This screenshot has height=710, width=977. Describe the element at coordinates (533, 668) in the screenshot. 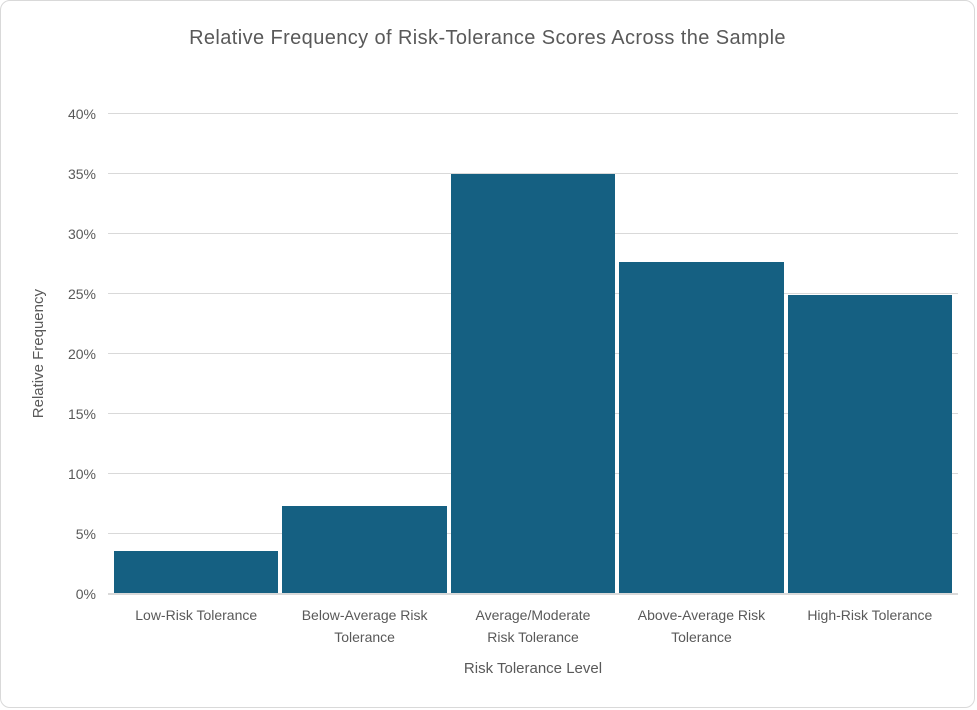

I see `x-axis-title: Risk Tolerance Level` at that location.